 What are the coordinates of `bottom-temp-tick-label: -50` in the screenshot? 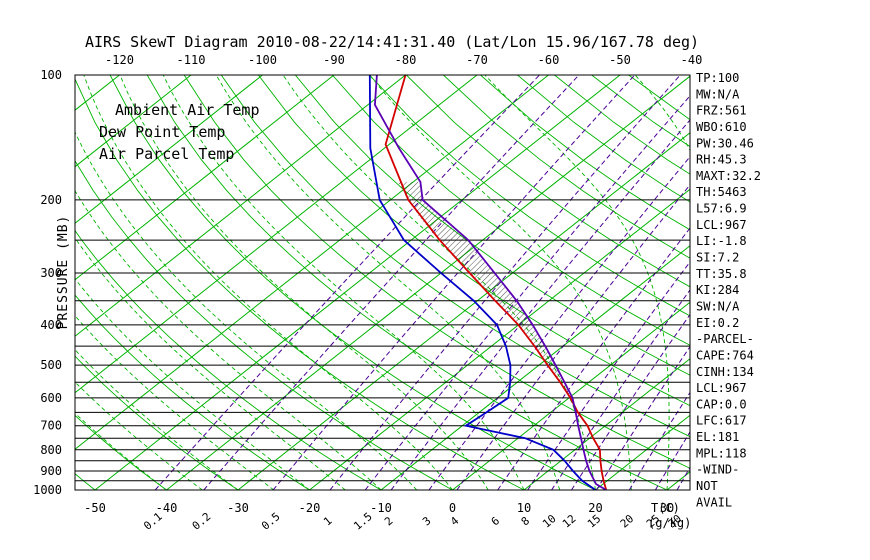 It's located at (95, 508).